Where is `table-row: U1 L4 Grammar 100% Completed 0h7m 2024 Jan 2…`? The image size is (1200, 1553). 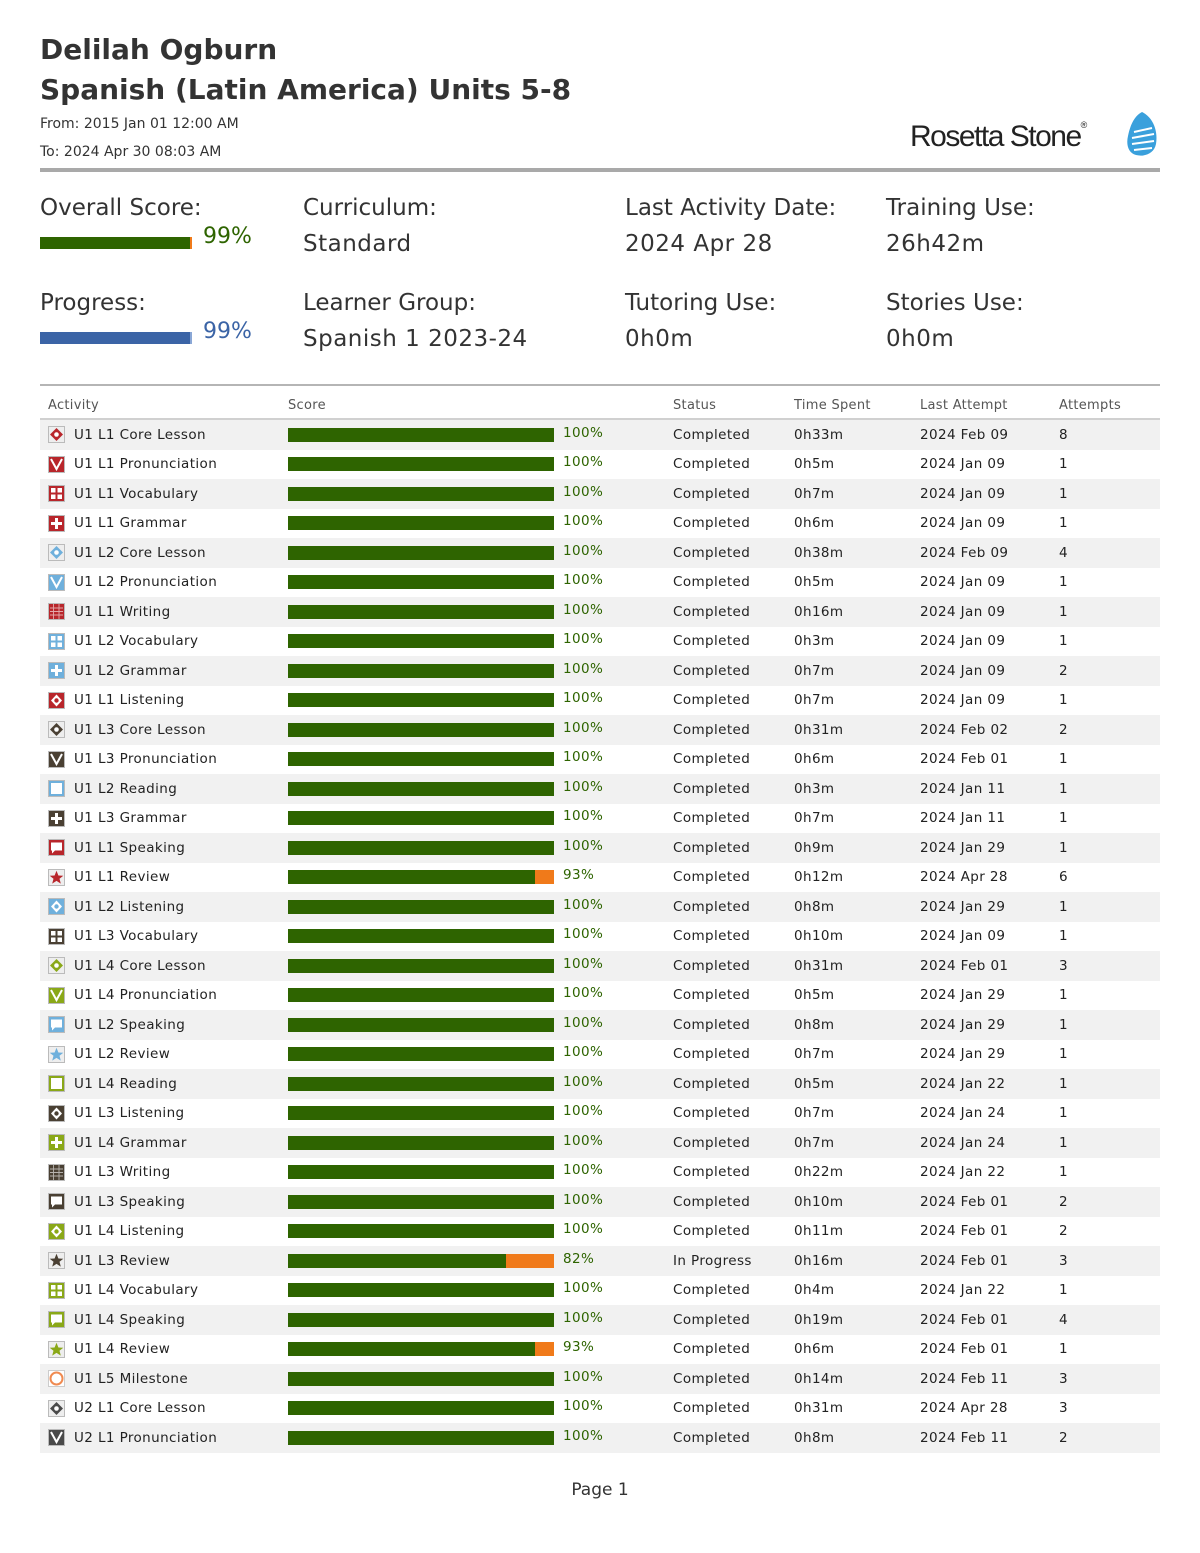 table-row: U1 L4 Grammar 100% Completed 0h7m 2024 Jan 2… is located at coordinates (600, 1143).